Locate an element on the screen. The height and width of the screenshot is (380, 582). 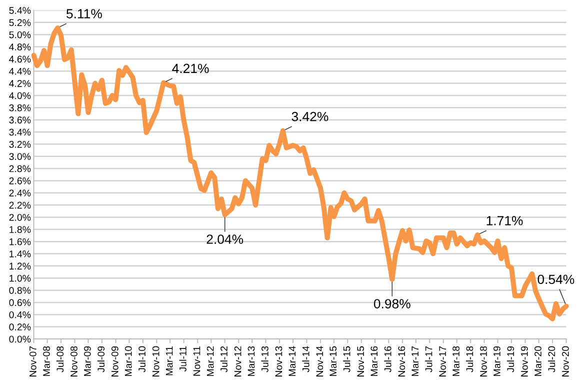
annotation: 0.98% is located at coordinates (392, 303).